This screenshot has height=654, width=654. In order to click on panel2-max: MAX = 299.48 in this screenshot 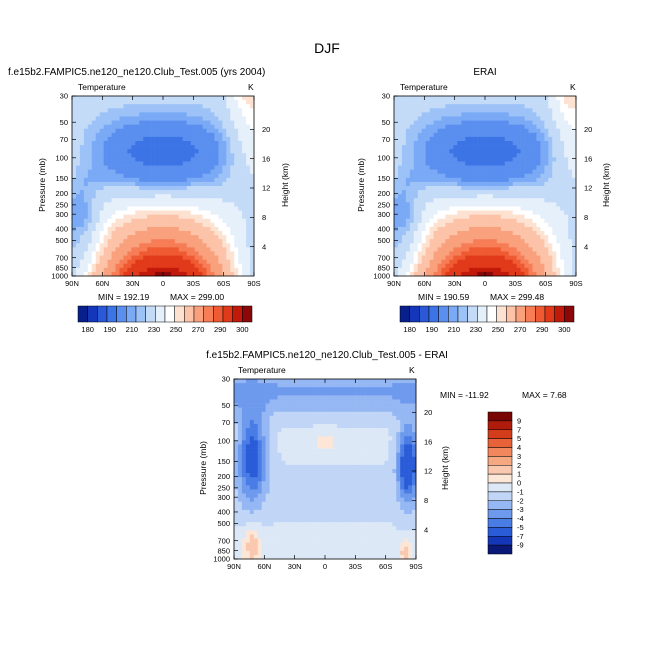, I will do `click(517, 297)`.